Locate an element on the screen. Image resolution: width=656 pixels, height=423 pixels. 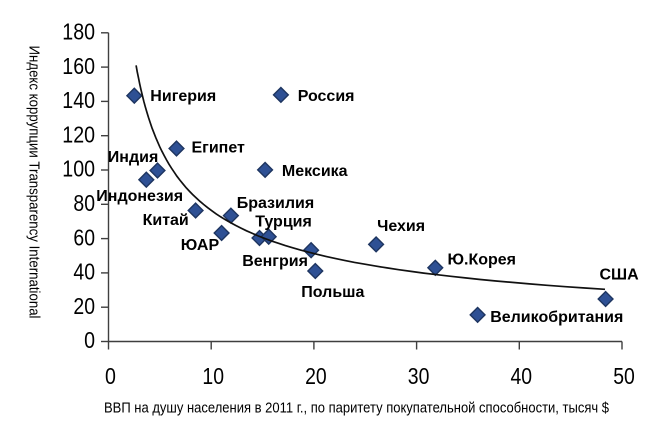
svg-text: Египет is located at coordinates (219, 148).